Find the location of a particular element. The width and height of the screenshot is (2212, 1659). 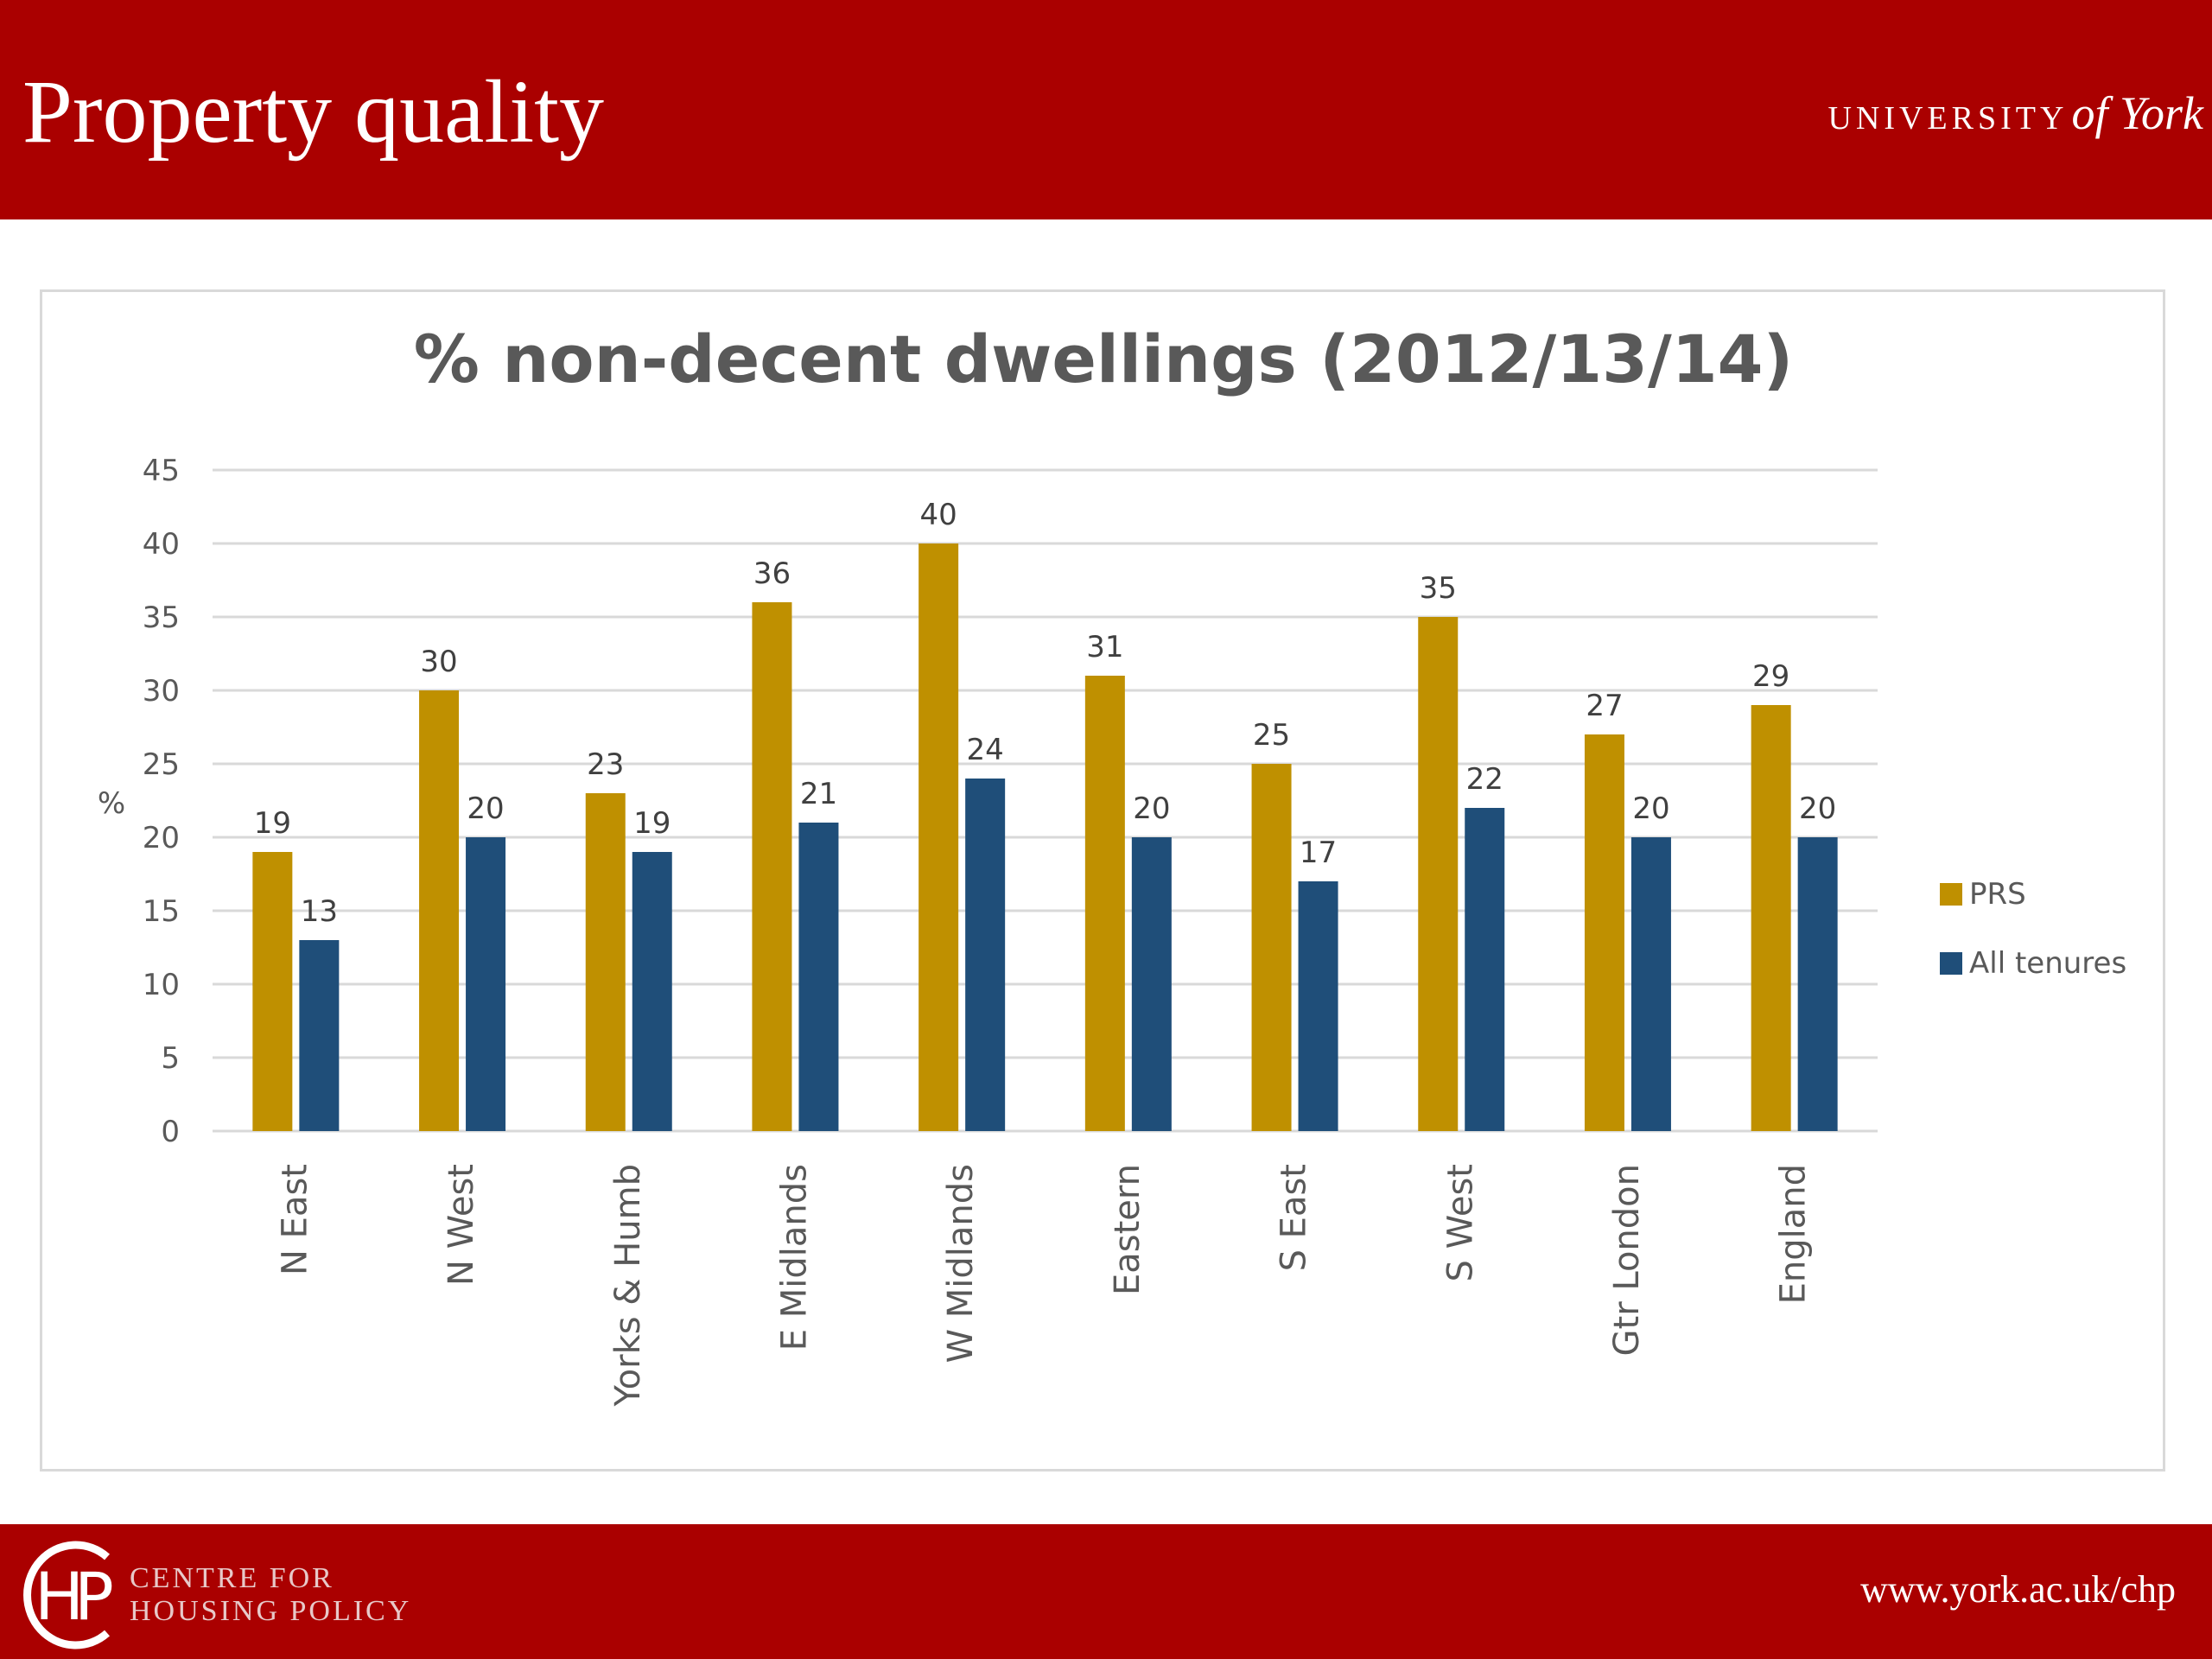

x-tick-label: Gtr London is located at coordinates (1627, 1260).